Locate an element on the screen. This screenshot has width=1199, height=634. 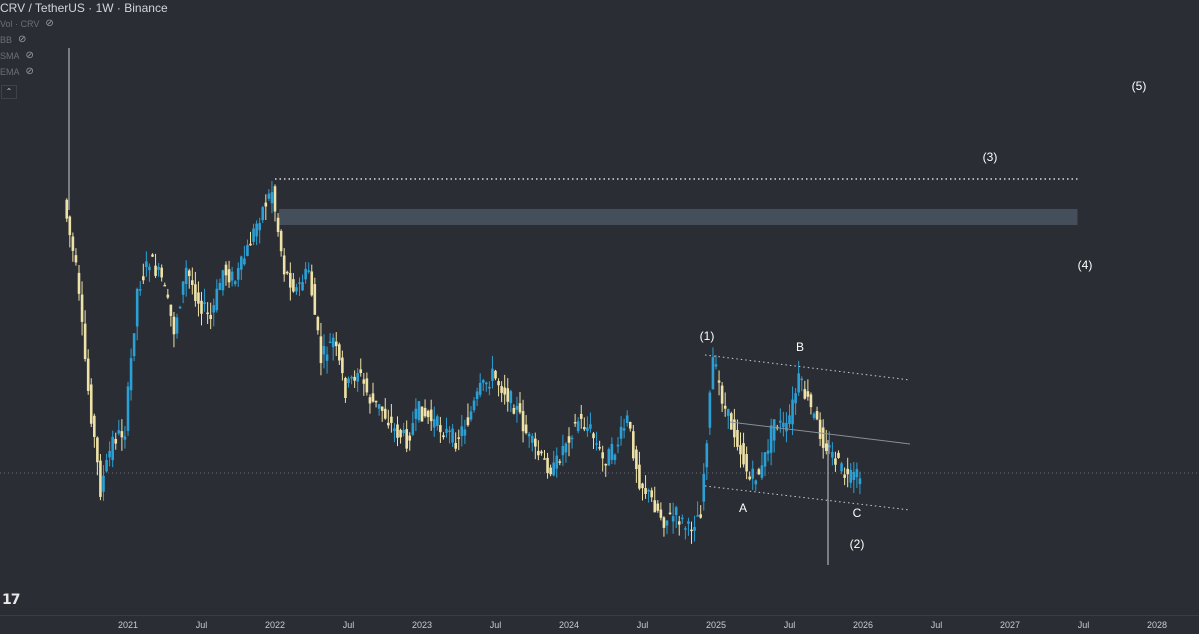
channel-mid-line is located at coordinates (820, 433).